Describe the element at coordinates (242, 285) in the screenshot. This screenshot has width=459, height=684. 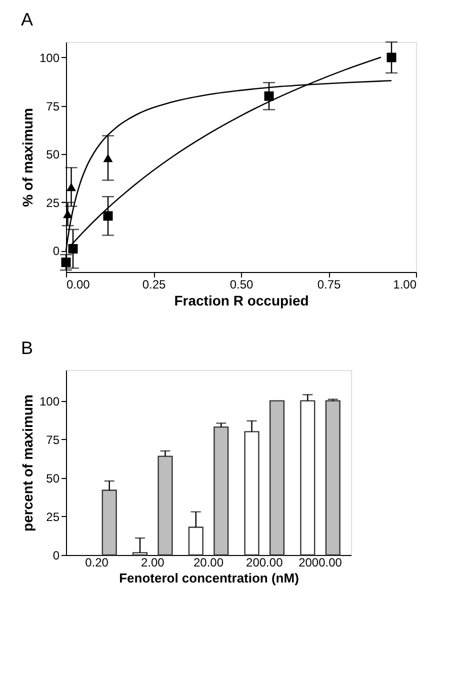
I see `x-tick-label: 0.50` at that location.